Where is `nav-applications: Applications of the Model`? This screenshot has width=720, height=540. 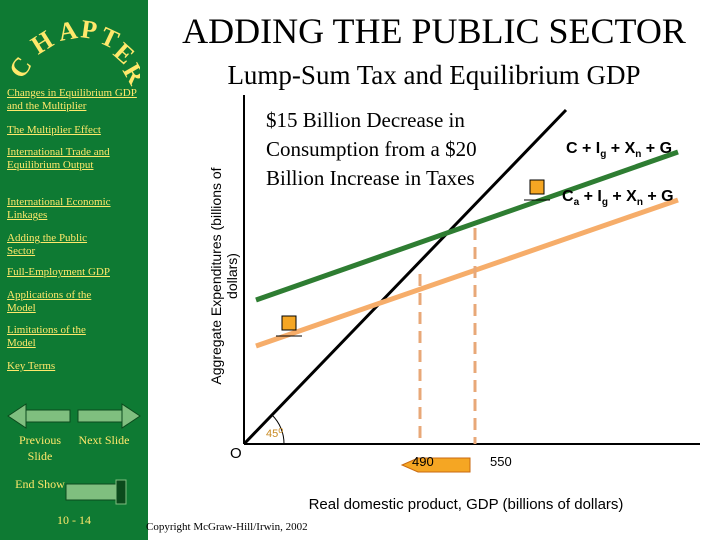 nav-applications: Applications of the Model is located at coordinates (49, 301).